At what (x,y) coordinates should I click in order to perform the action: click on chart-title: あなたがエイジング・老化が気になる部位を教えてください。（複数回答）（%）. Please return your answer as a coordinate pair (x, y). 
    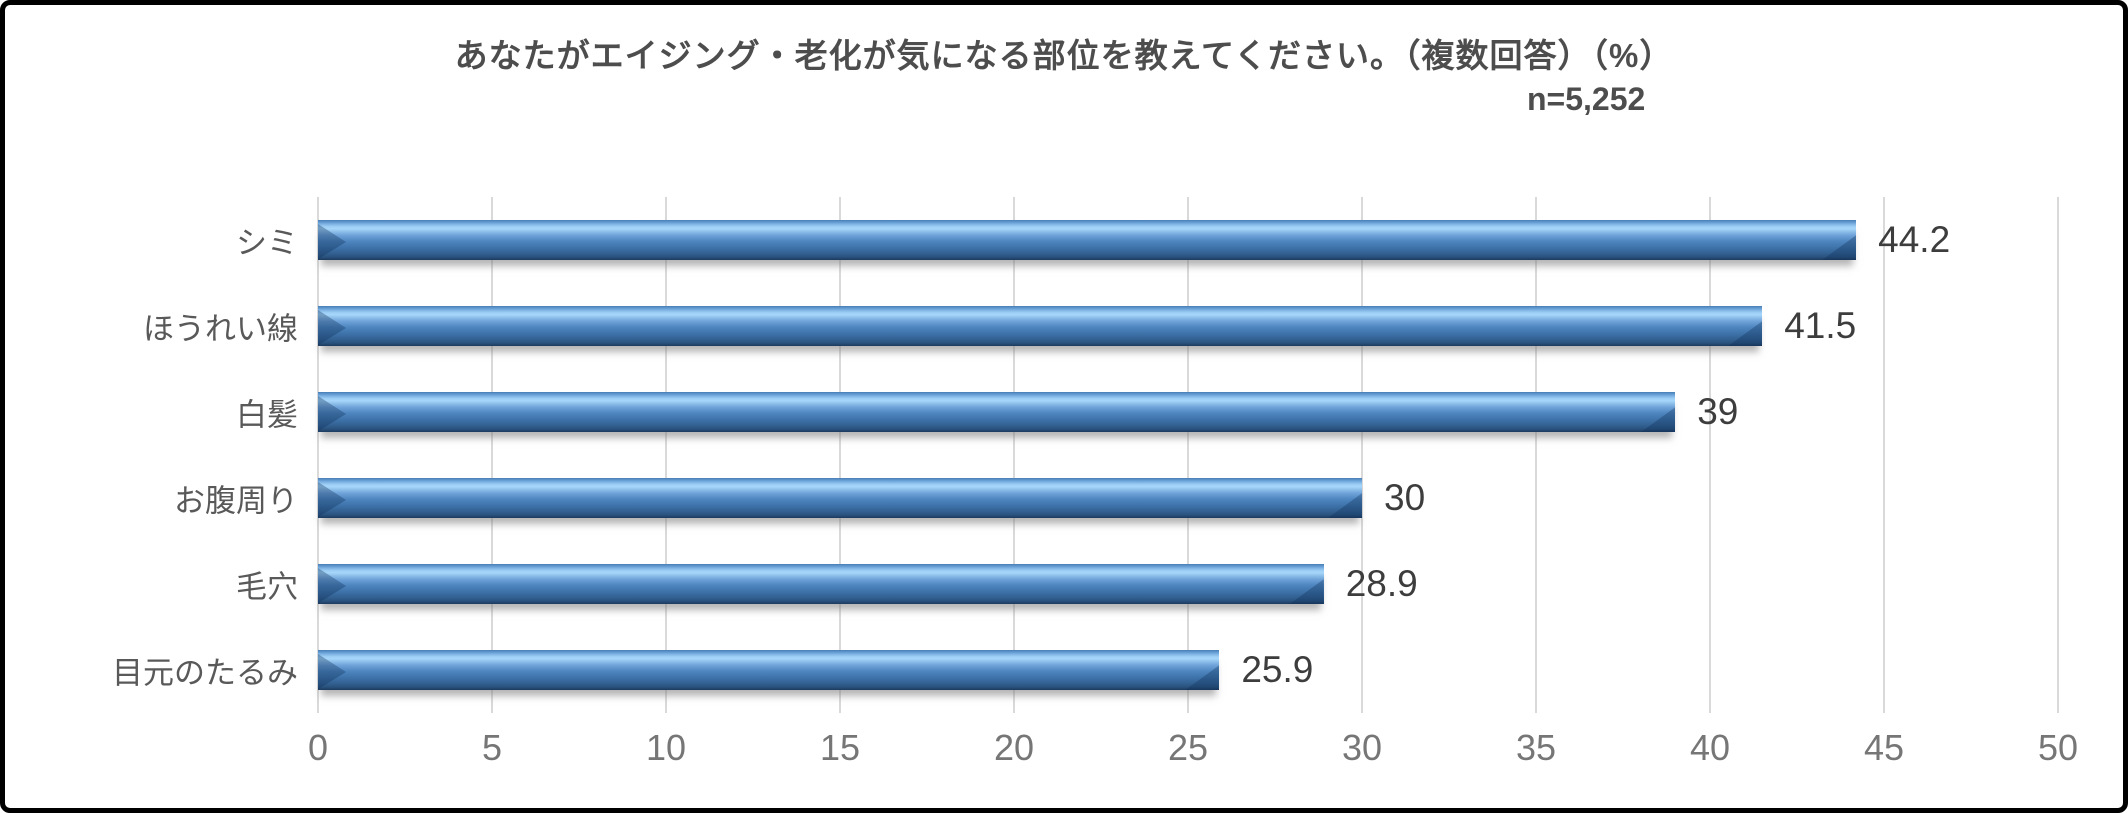
    Looking at the image, I should click on (1064, 55).